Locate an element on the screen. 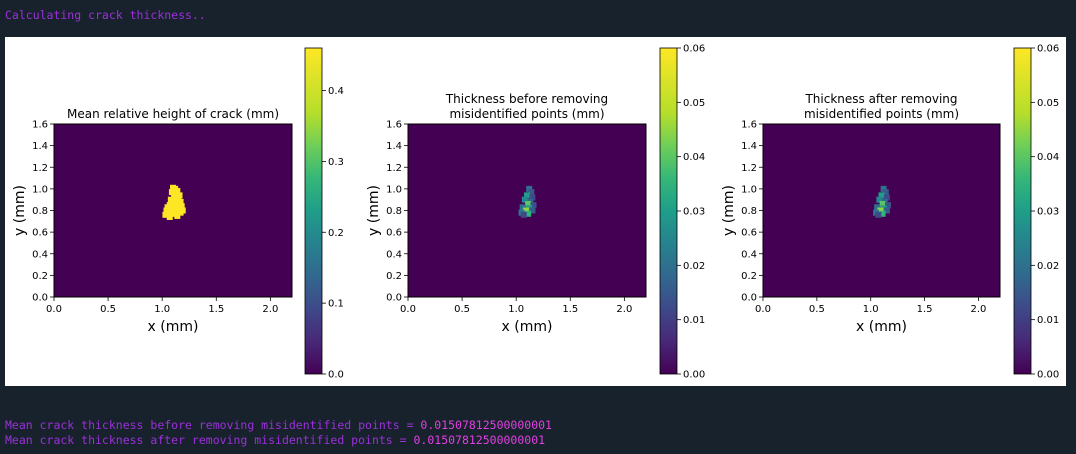 This screenshot has width=1076, height=454. y-tick-label: 0.0 is located at coordinates (40, 298).